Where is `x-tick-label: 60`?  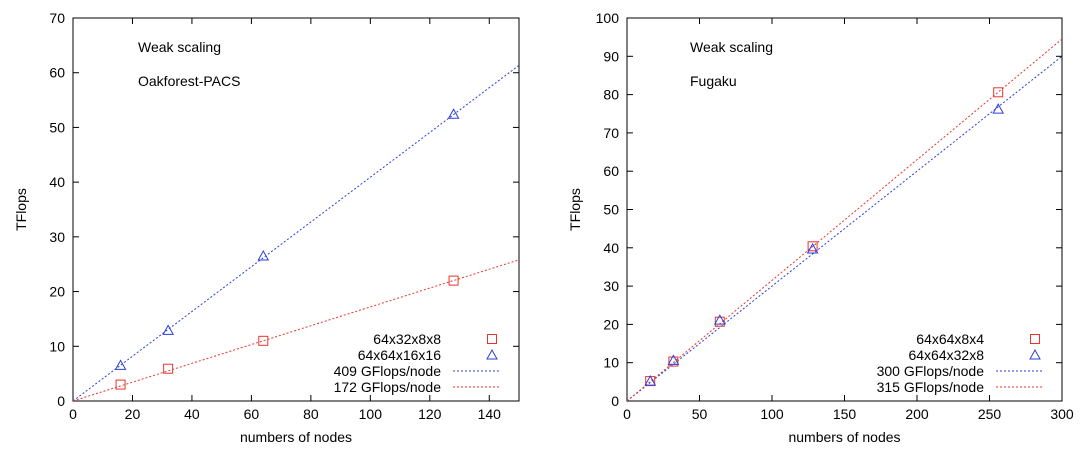 x-tick-label: 60 is located at coordinates (252, 414).